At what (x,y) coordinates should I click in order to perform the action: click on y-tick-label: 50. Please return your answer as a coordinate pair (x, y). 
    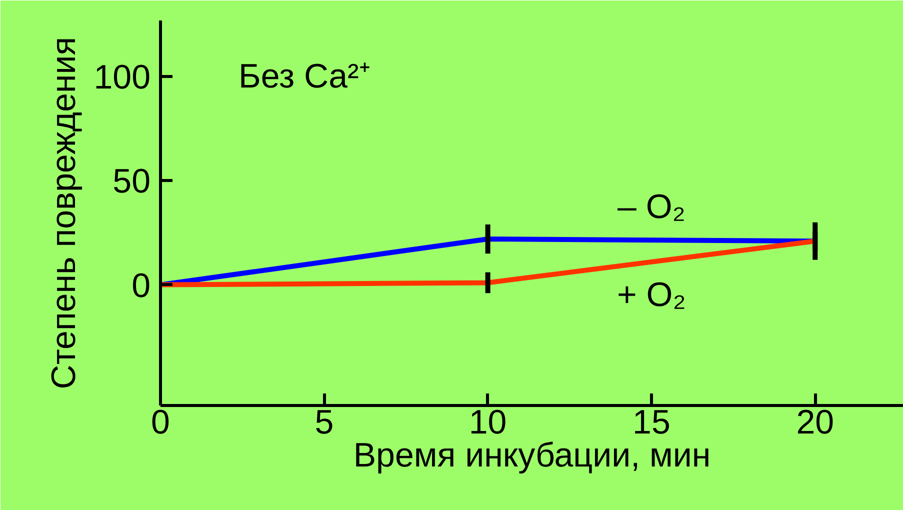
    Looking at the image, I should click on (131, 181).